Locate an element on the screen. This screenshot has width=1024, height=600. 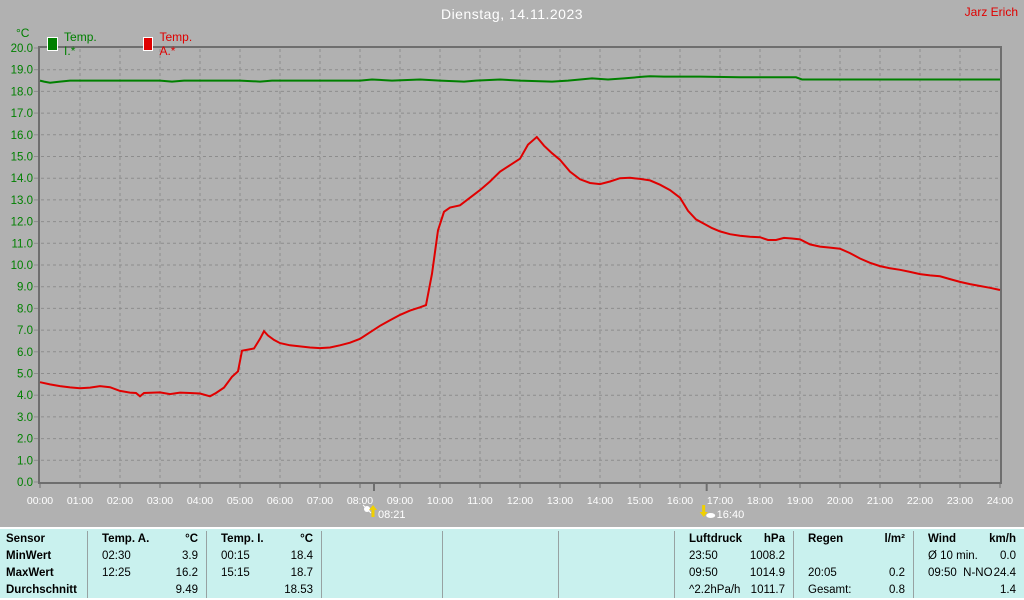
stats-cell: Gesamt: 0.8 is located at coordinates (853, 589).